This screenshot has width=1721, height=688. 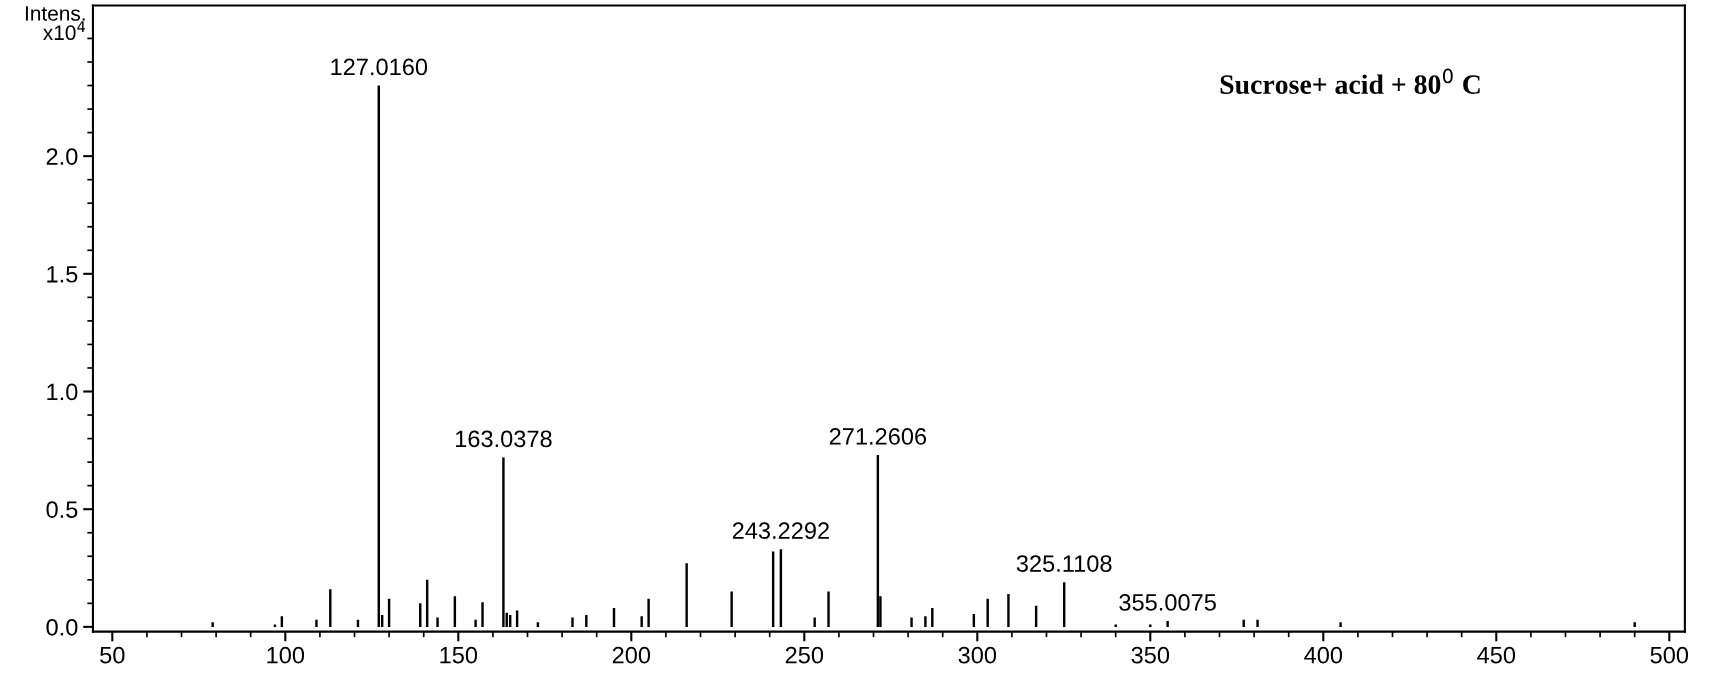 I want to click on x-tick-label: 150, so click(x=459, y=655).